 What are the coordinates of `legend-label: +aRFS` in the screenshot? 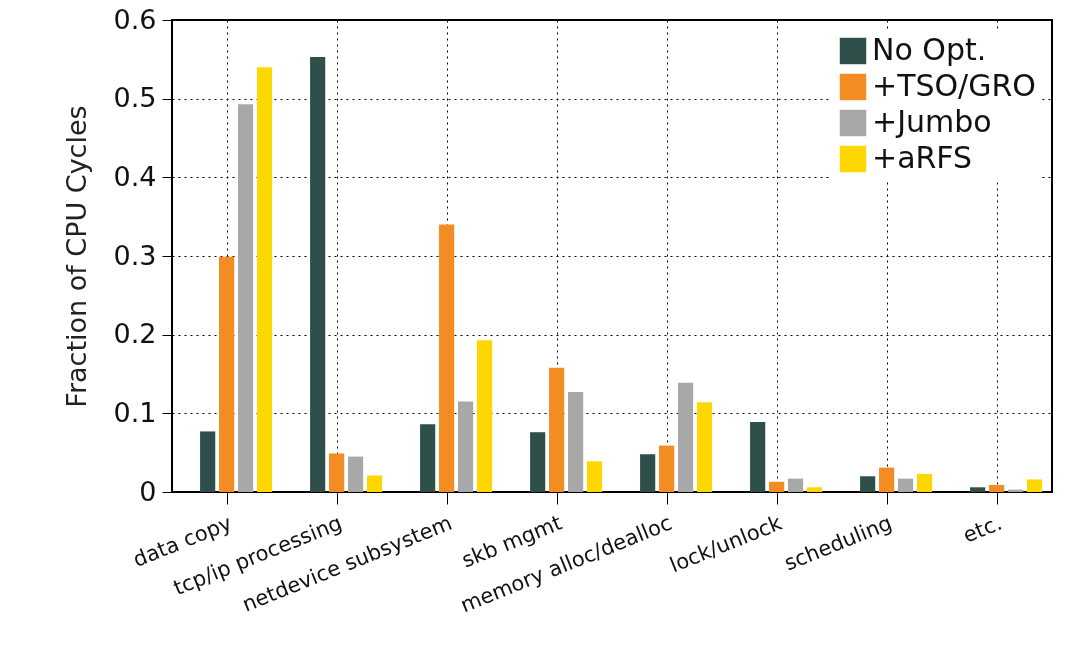 It's located at (922, 157).